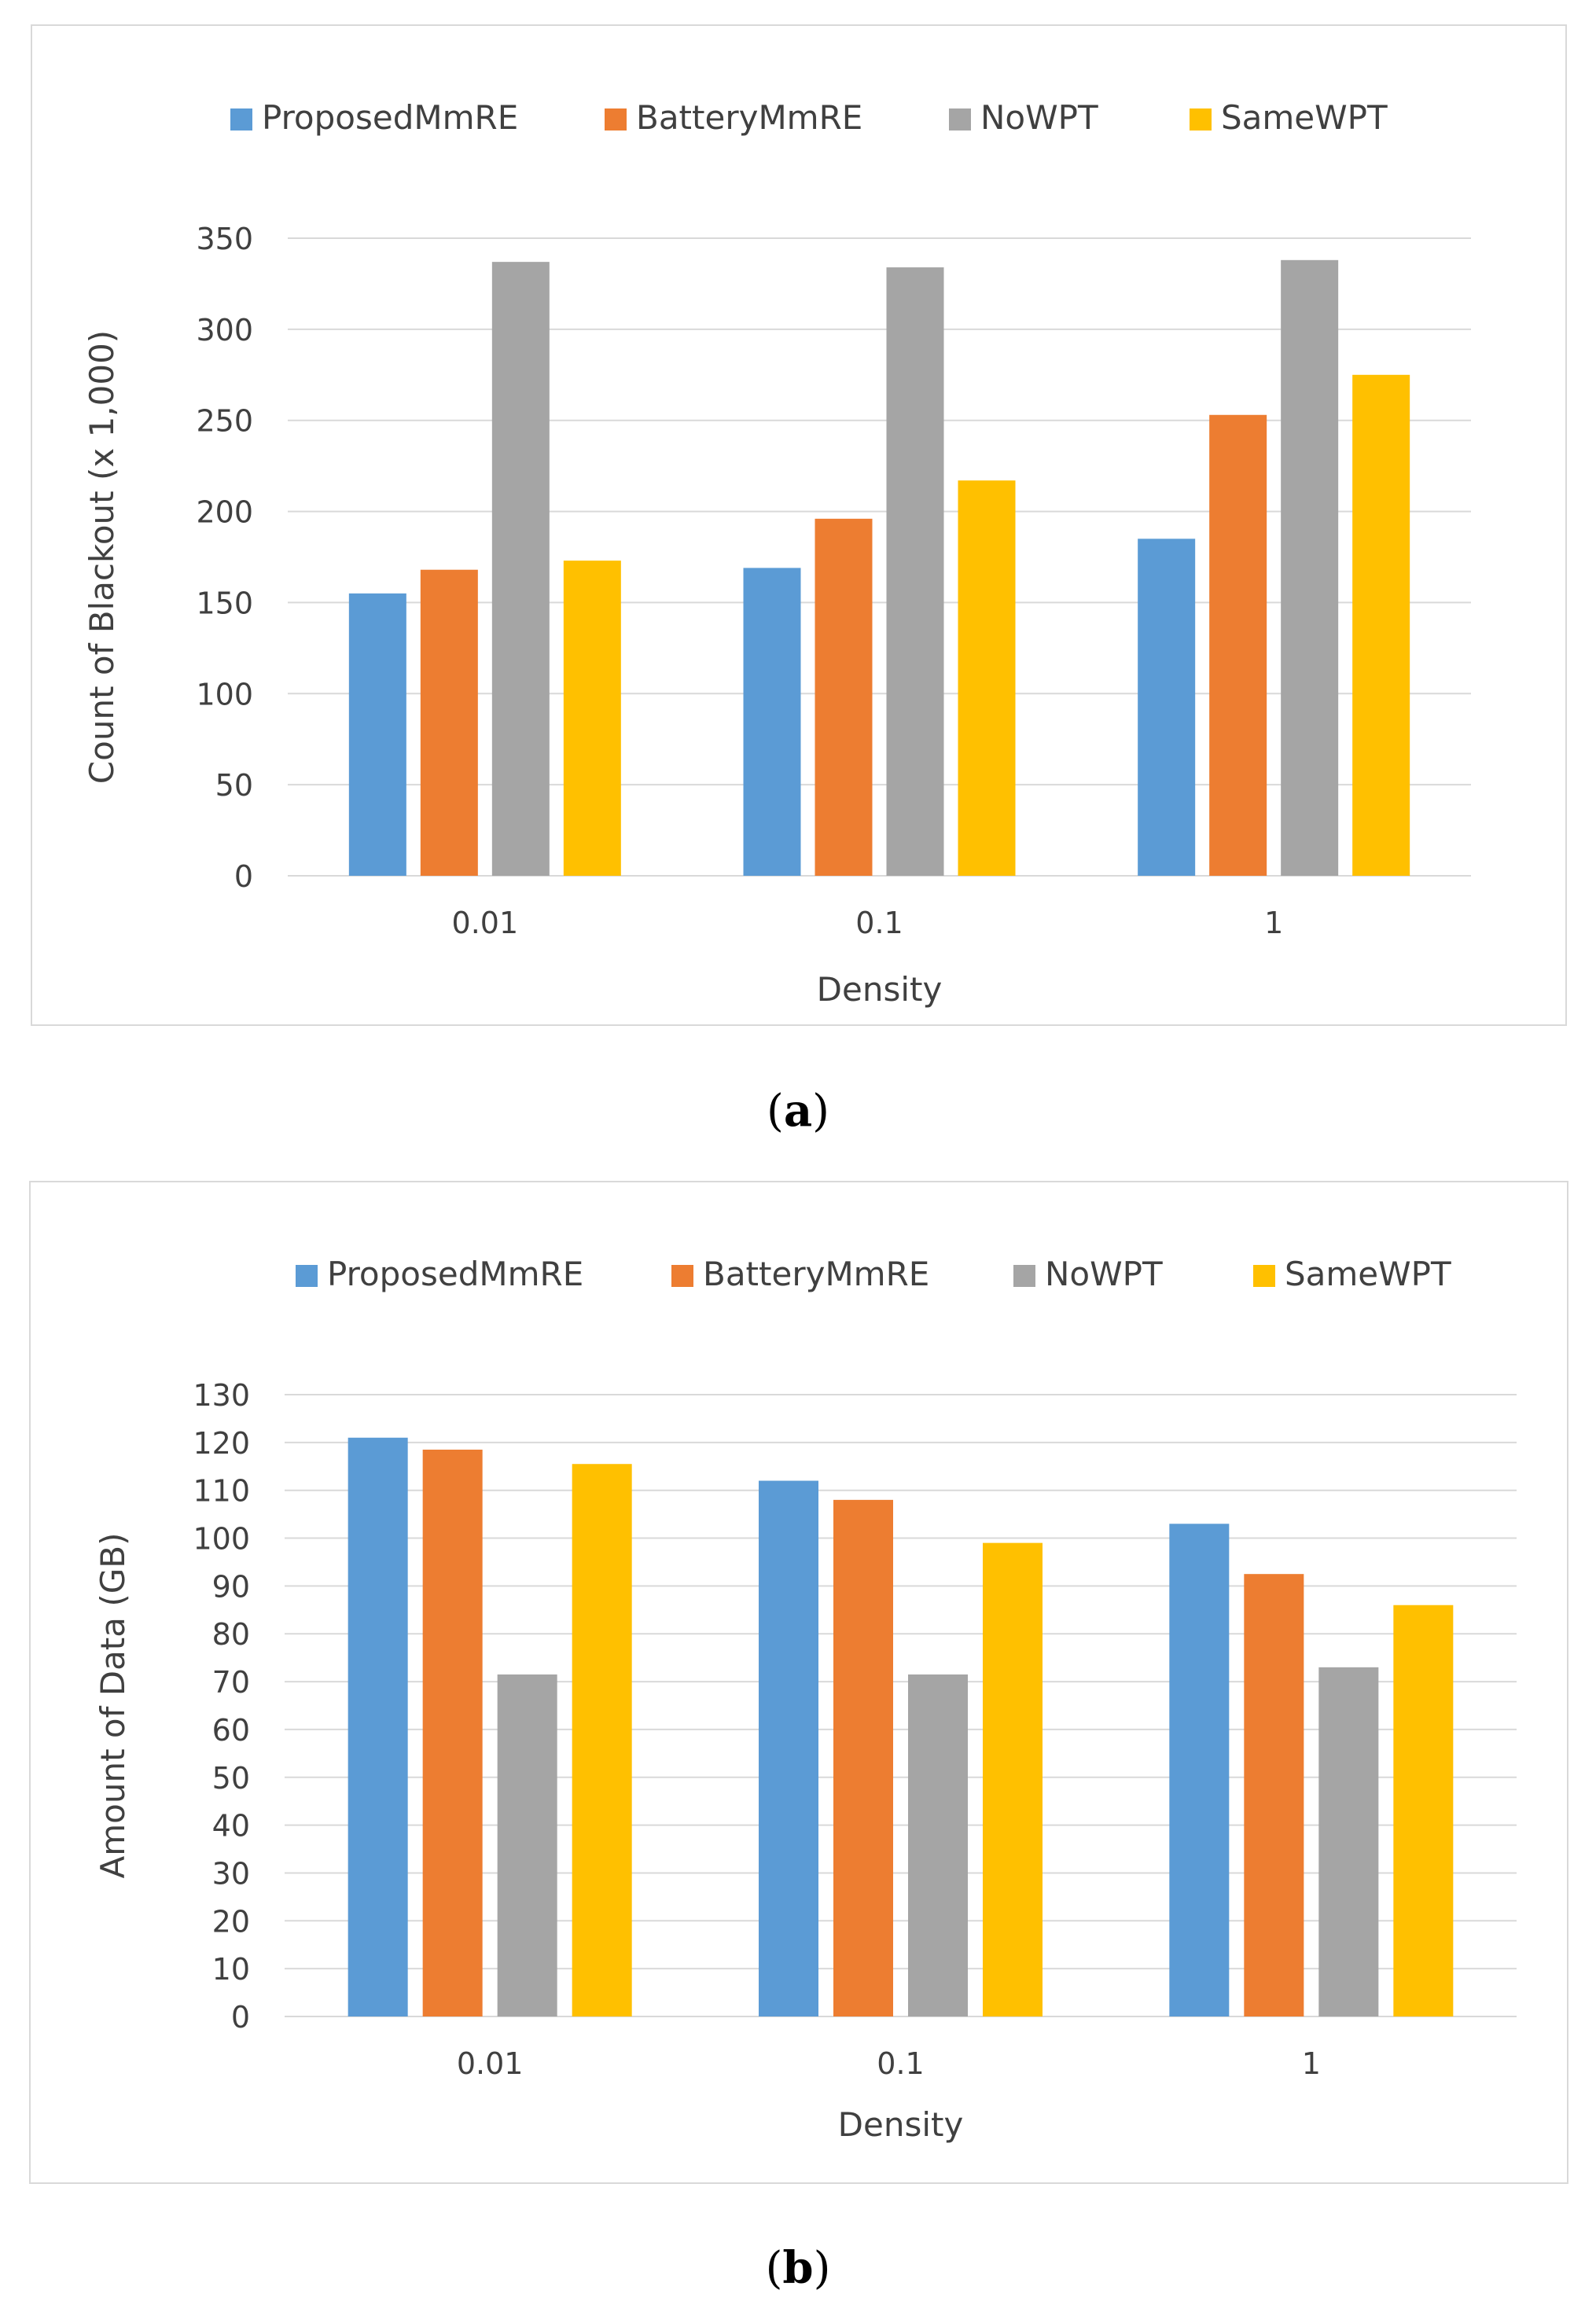 The height and width of the screenshot is (2305, 1596). What do you see at coordinates (224, 330) in the screenshot?
I see `chart-a-ytick-label: 300` at bounding box center [224, 330].